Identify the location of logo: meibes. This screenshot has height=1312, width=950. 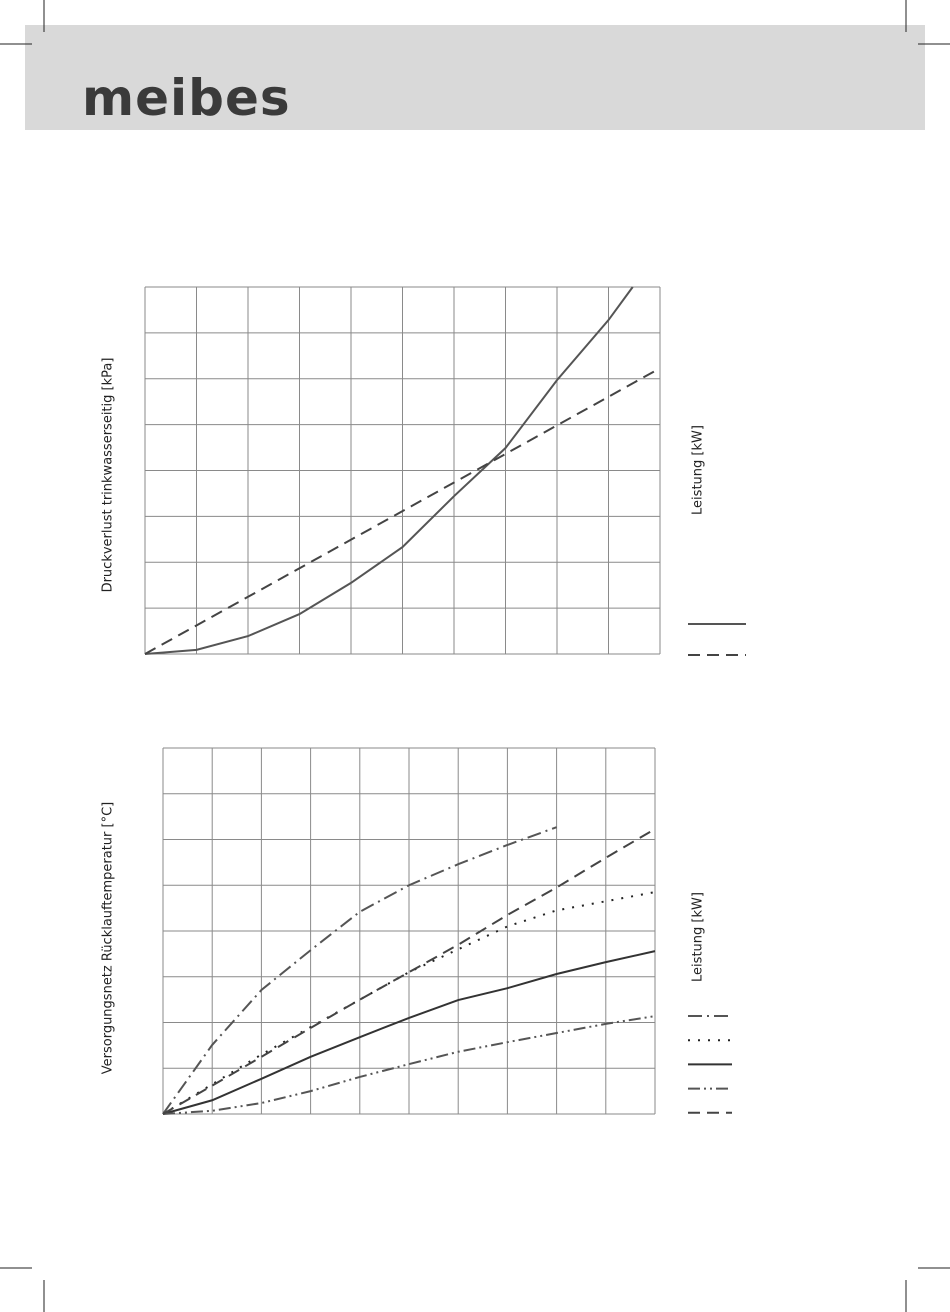
(186, 98).